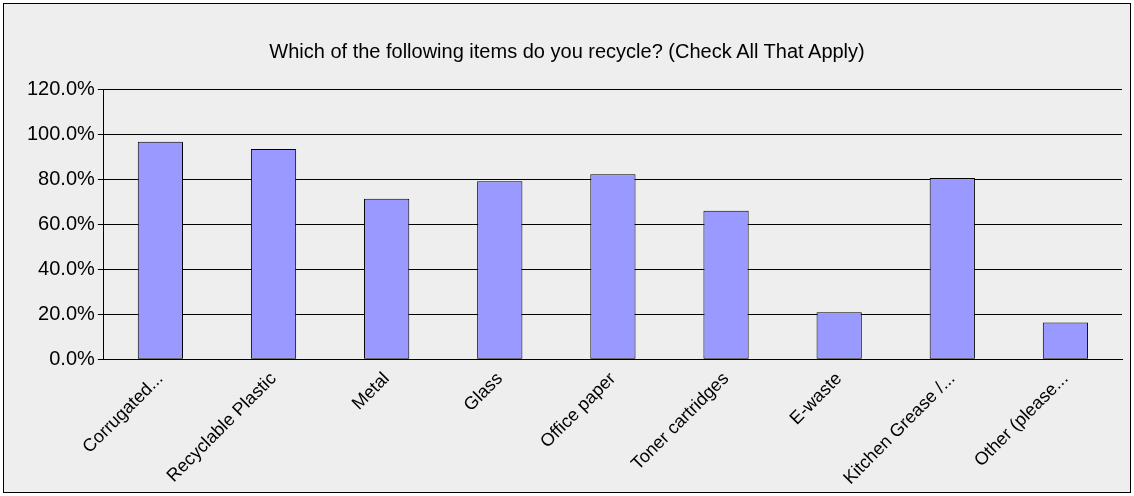 The height and width of the screenshot is (496, 1134). I want to click on y-tick-label: 80.0%, so click(67, 177).